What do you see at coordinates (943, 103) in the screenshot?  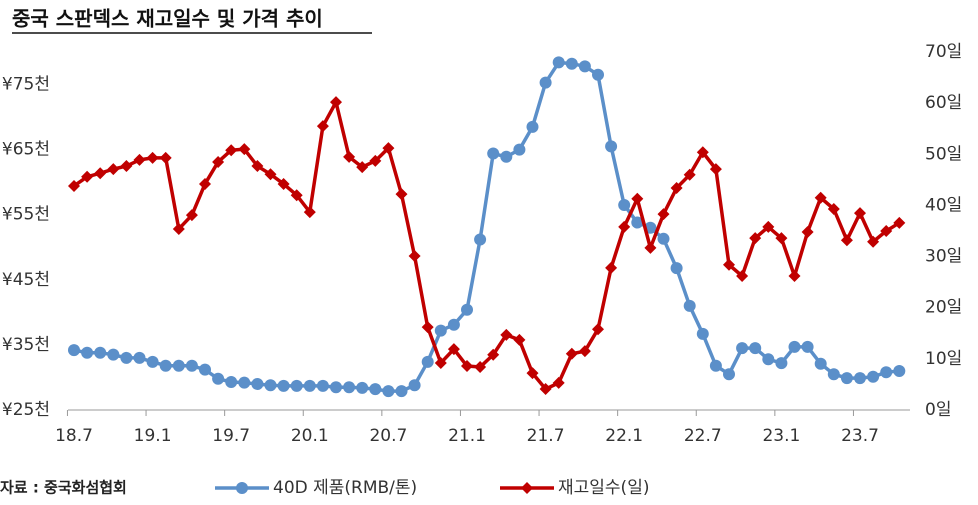 I see `y2-tick-label: 60일` at bounding box center [943, 103].